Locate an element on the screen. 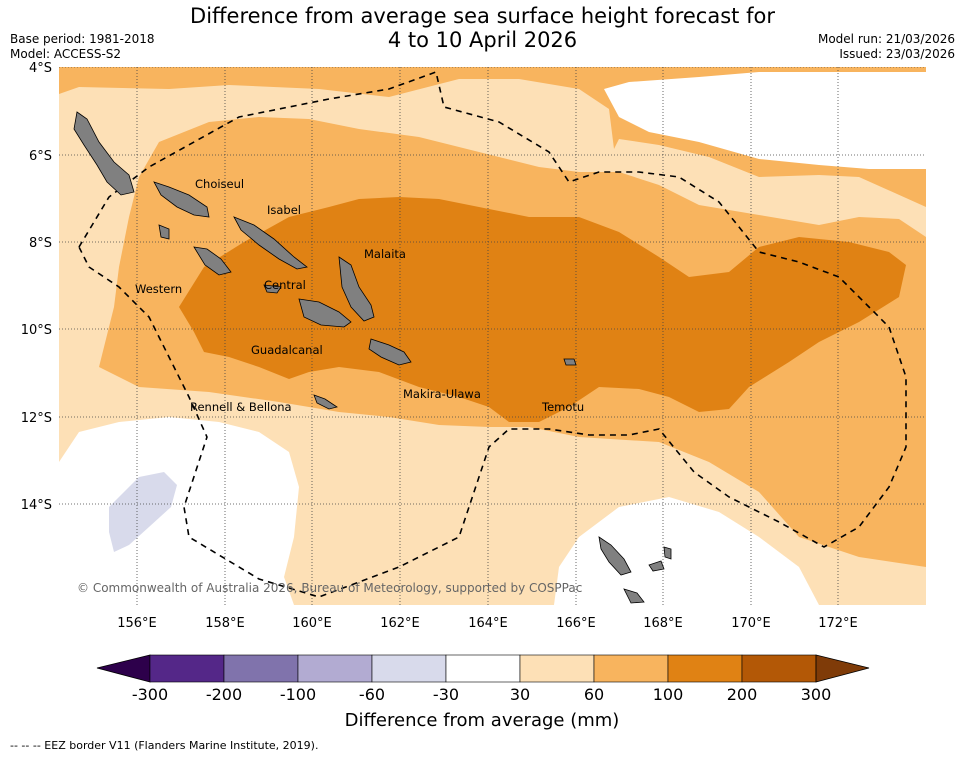 Image resolution: width=965 pixels, height=758 pixels. colorbar-tick-9: 300 is located at coordinates (816, 694).